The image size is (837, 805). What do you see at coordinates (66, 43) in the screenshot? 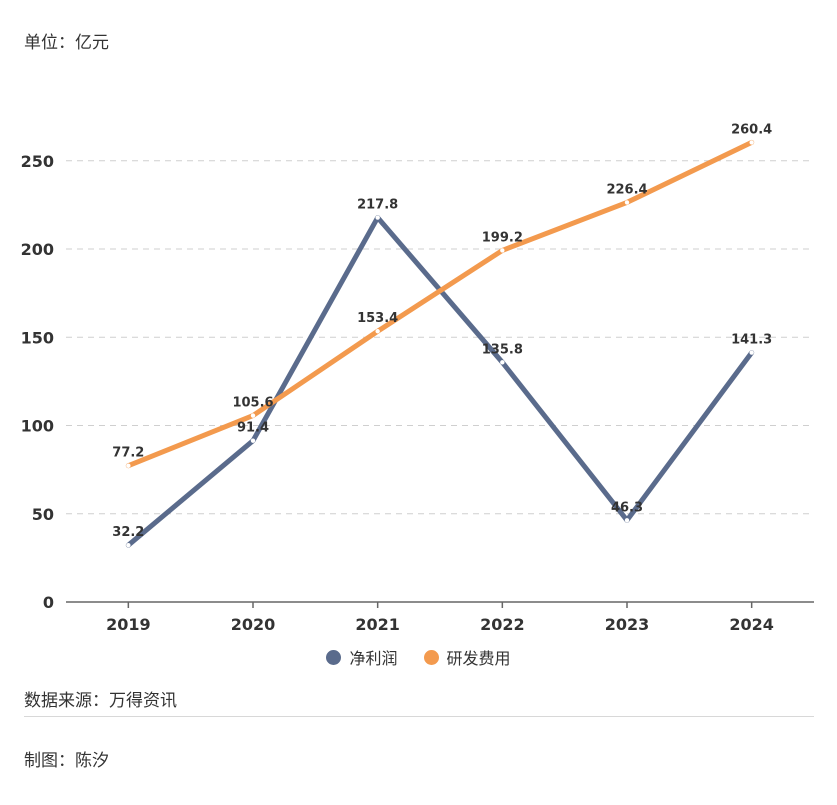
I see `unit-label: 单位：亿元` at bounding box center [66, 43].